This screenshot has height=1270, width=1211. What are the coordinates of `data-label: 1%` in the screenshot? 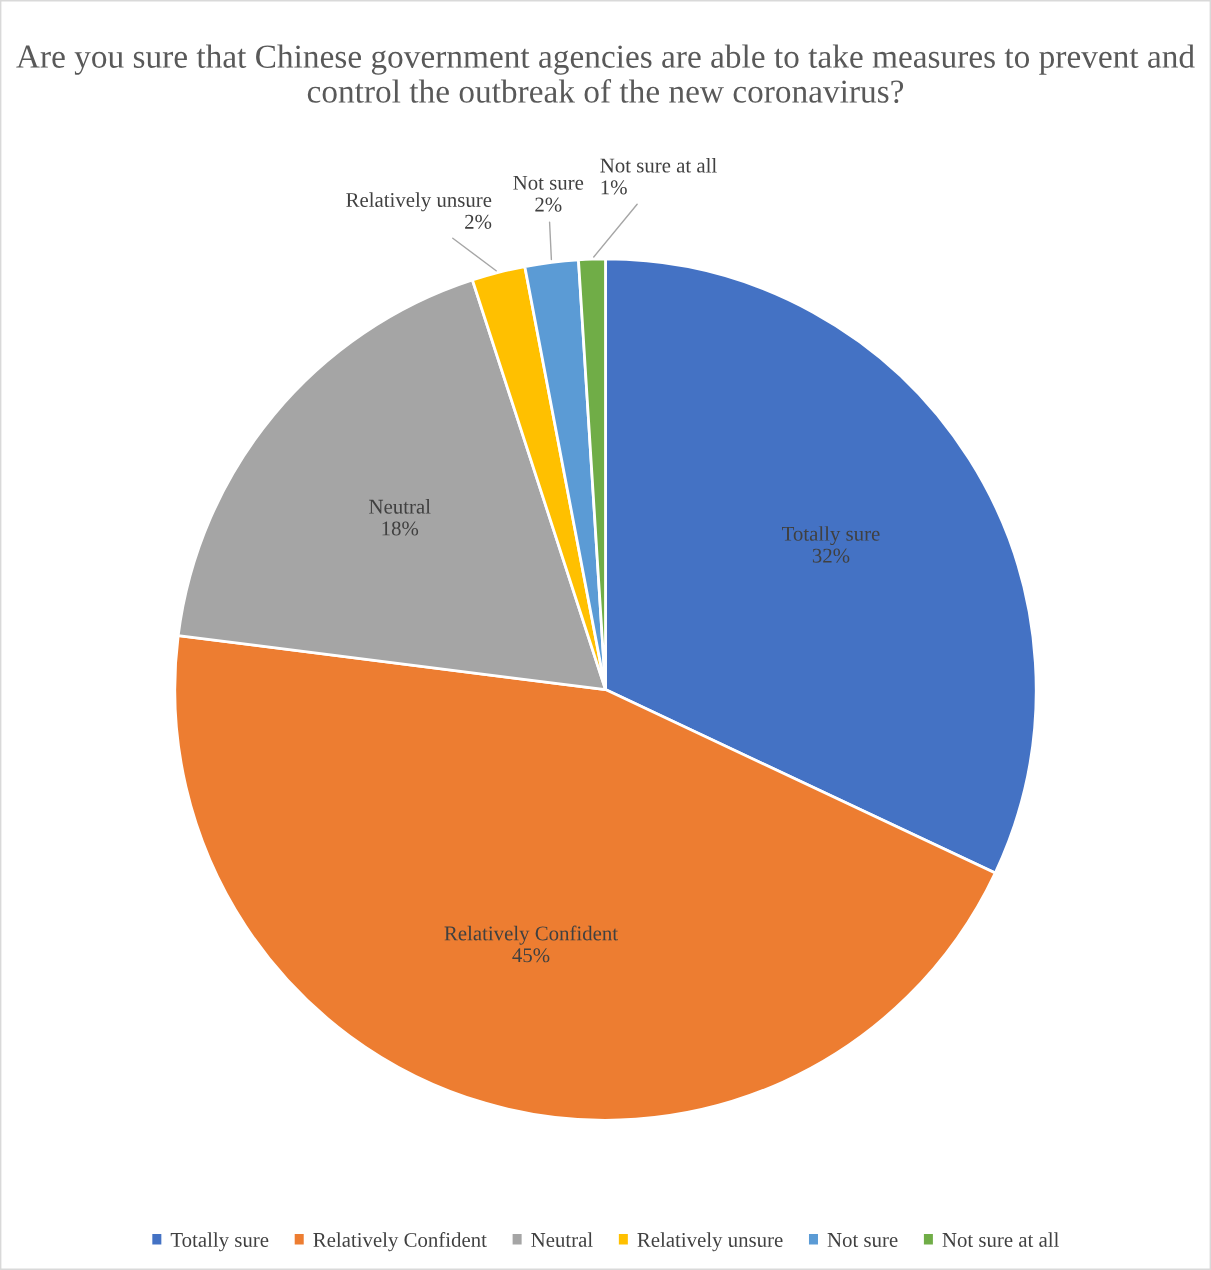 It's located at (614, 187).